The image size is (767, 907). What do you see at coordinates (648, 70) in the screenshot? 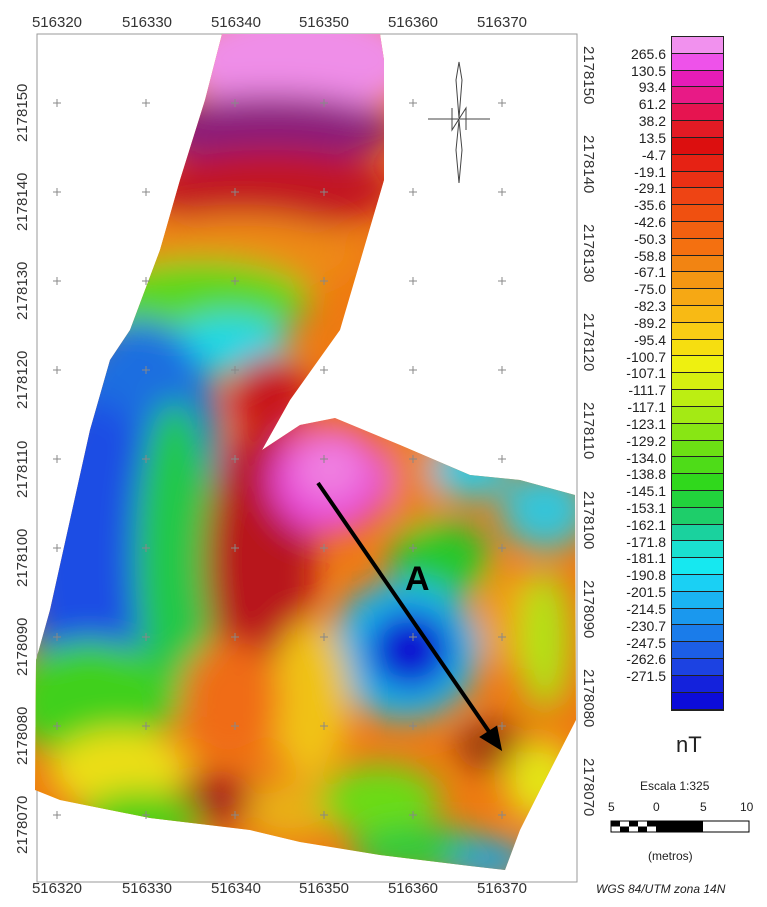
I see `legend-label: 130.5` at bounding box center [648, 70].